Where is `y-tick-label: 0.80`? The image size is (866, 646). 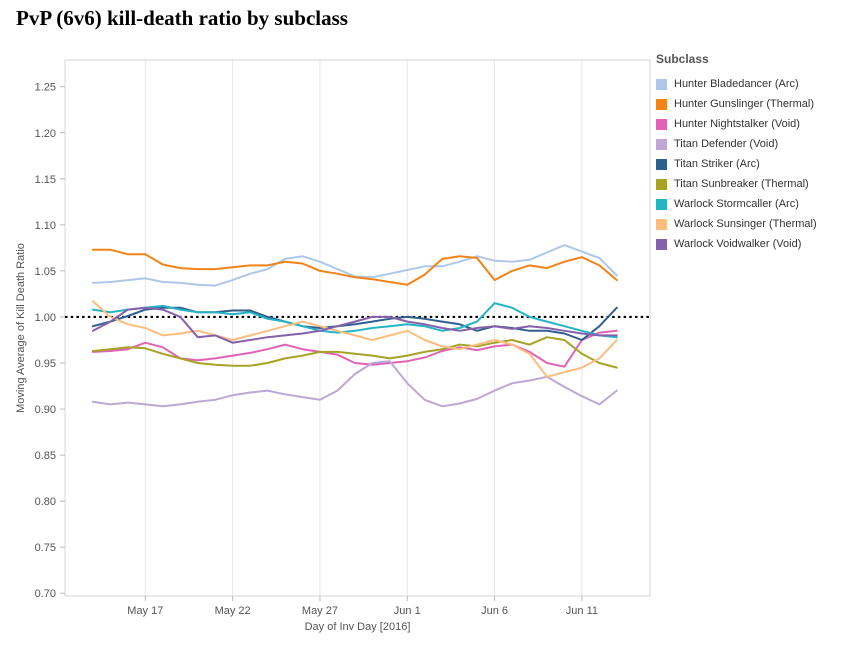
y-tick-label: 0.80 is located at coordinates (45, 502).